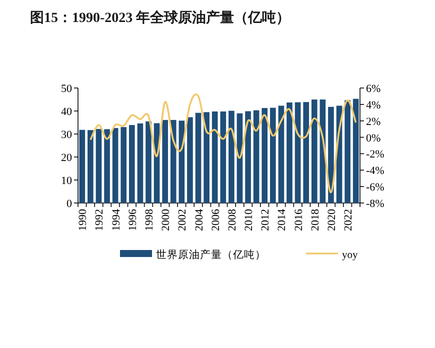 This screenshot has height=348, width=435. Describe the element at coordinates (375, 154) in the screenshot. I see `y2-tick-label: -2%` at that location.